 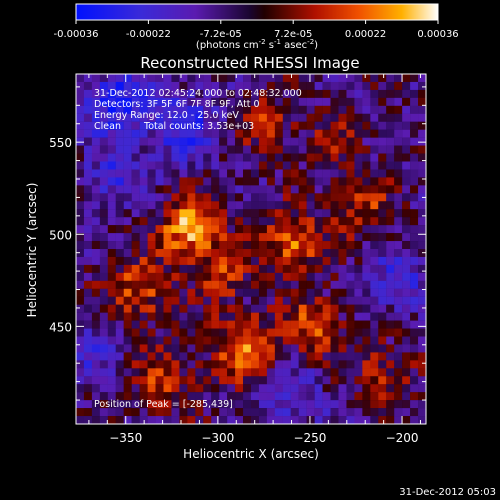 I want to click on footer-timestamp: 31-Dec-2012 05:03, so click(x=447, y=492).